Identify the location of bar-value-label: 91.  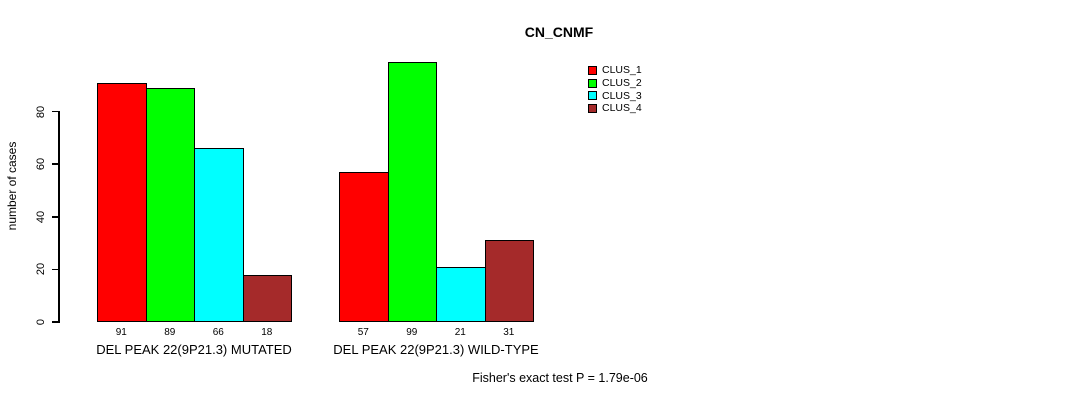
(121, 332).